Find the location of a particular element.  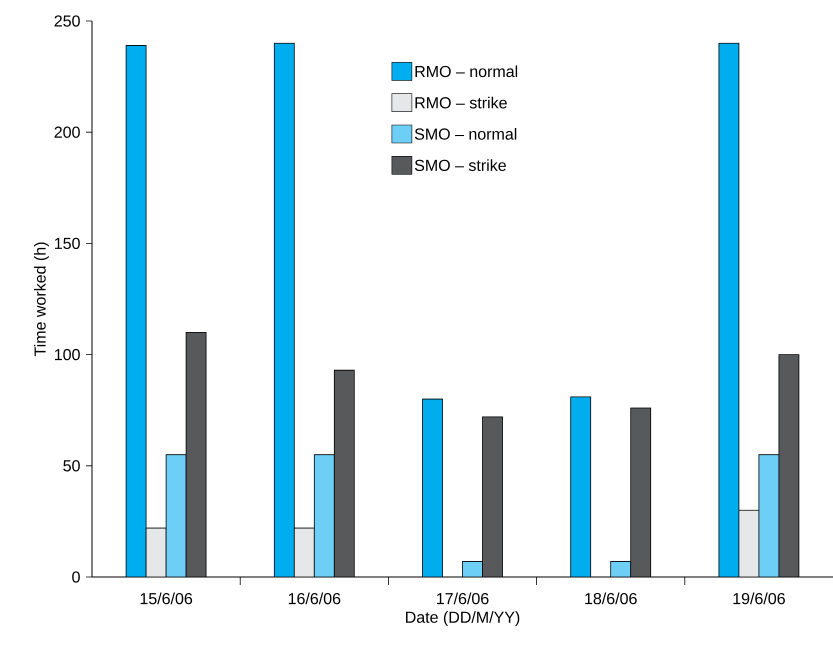

y-tick-label: 0 is located at coordinates (76, 577).